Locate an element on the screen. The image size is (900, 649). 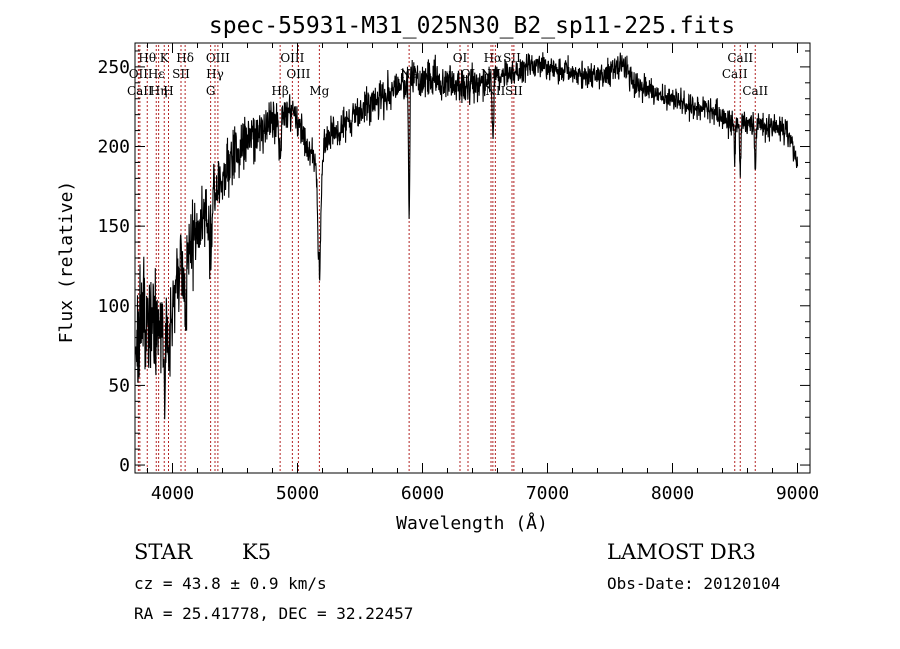
line-marker-label: Mg is located at coordinates (319, 91).